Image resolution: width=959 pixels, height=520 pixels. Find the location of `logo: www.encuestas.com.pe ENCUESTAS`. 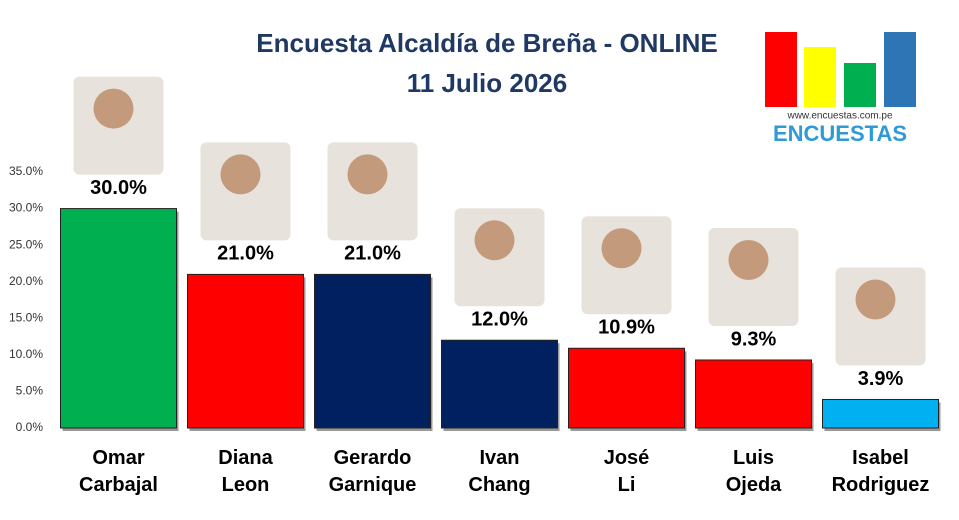

logo: www.encuestas.com.pe ENCUESTAS is located at coordinates (840, 89).